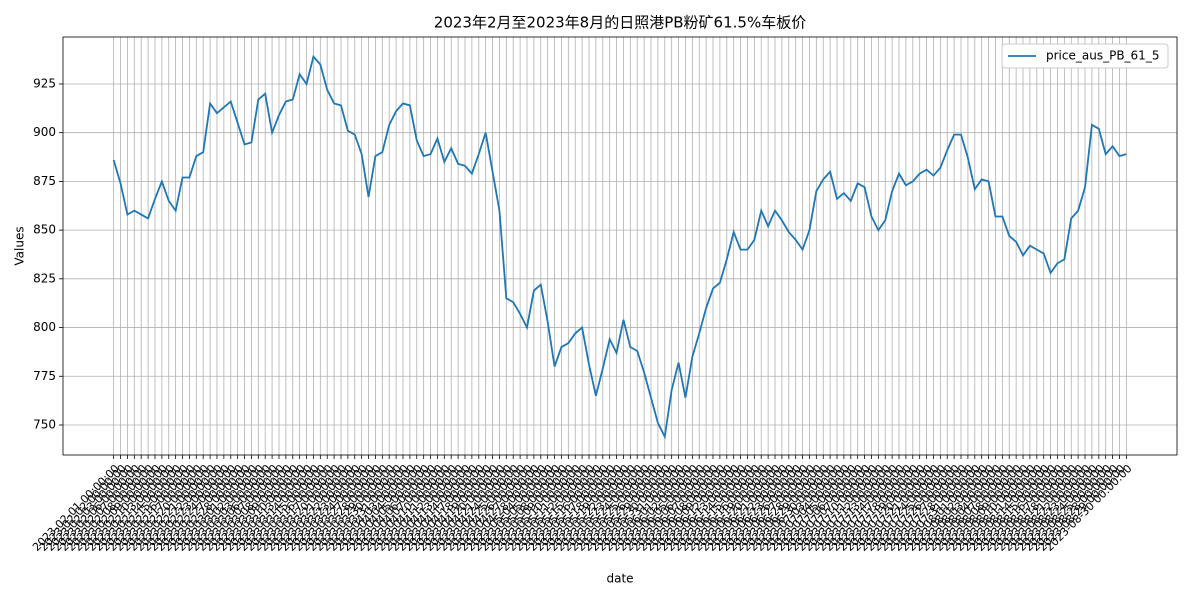 Image resolution: width=1200 pixels, height=604 pixels. What do you see at coordinates (1102, 56) in the screenshot?
I see `legend-label: price_aus_PB_61_5` at bounding box center [1102, 56].